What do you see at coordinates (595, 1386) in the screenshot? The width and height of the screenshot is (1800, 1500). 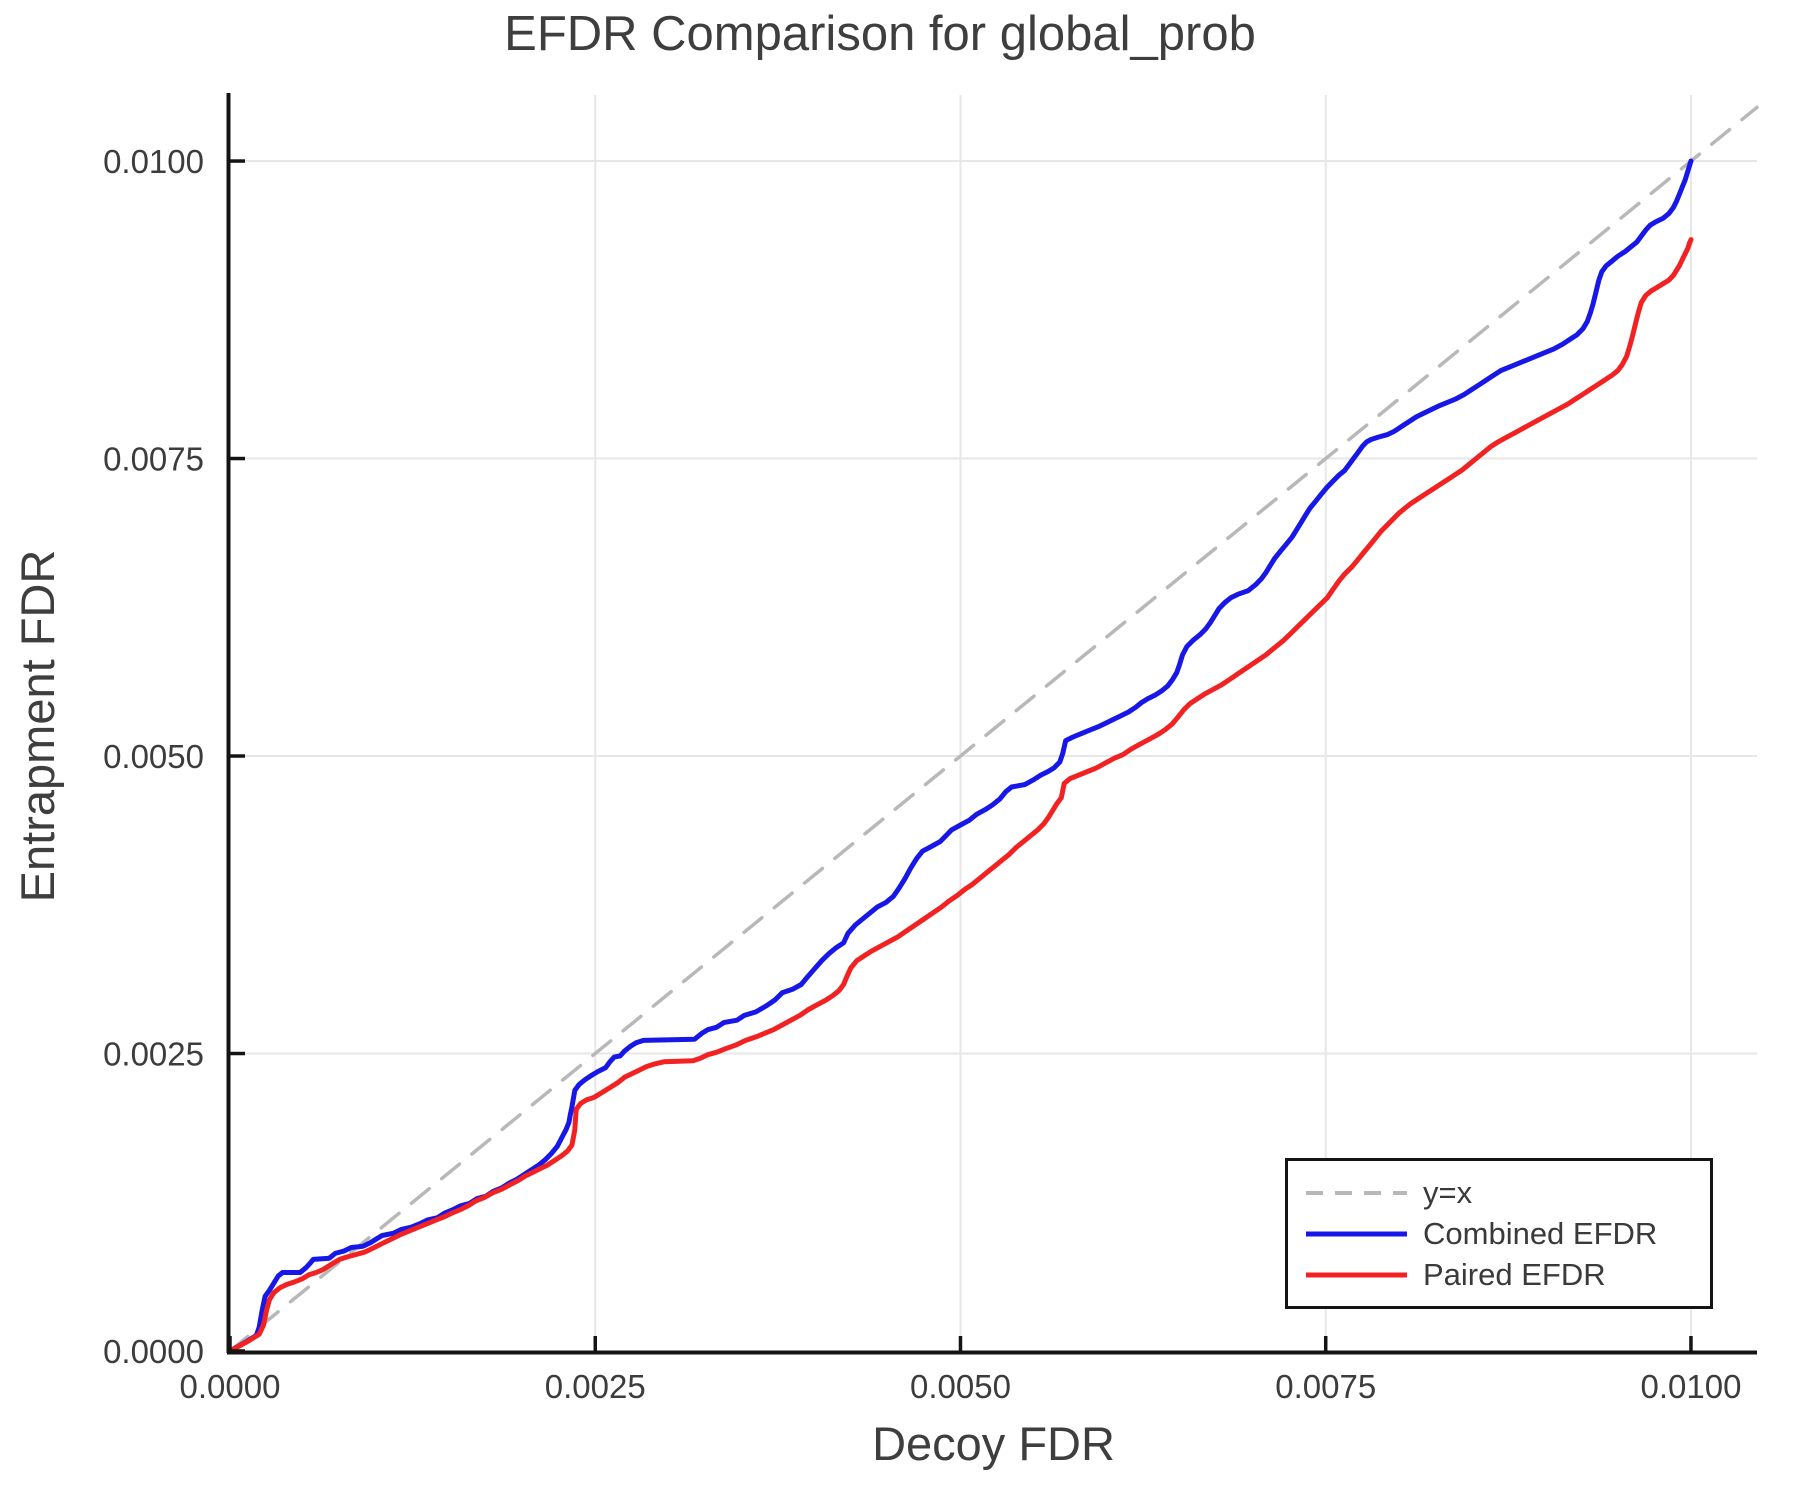 I see `x-tick-label: 0.0025` at bounding box center [595, 1386].